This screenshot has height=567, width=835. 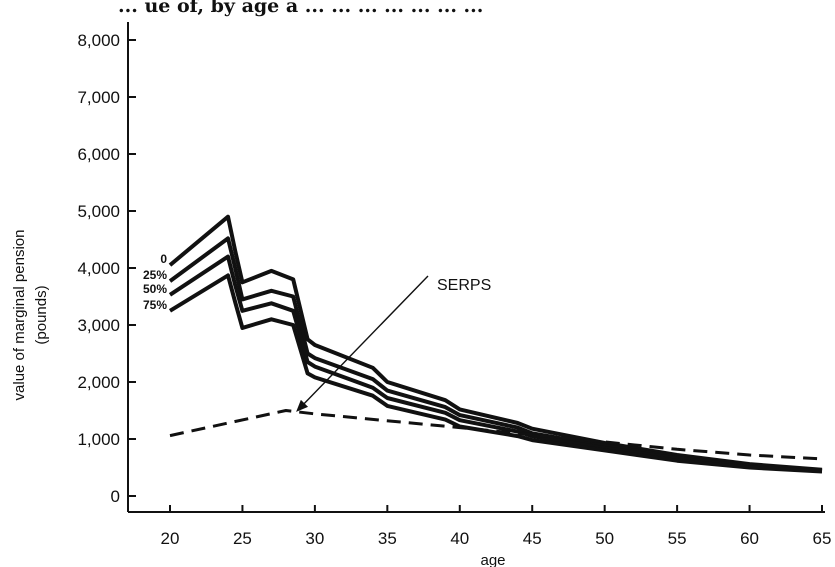 What do you see at coordinates (362, 343) in the screenshot?
I see `serps-annotation-arrow` at bounding box center [362, 343].